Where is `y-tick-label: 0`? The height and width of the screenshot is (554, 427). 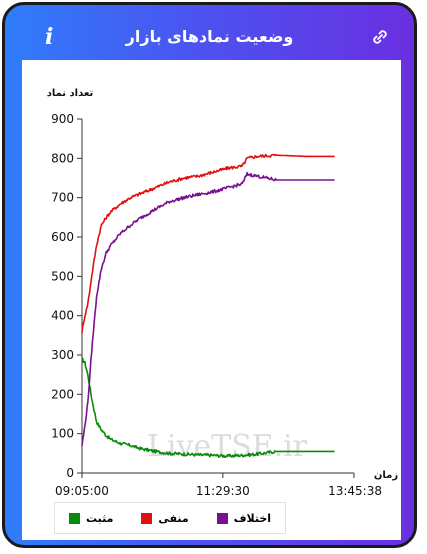
y-tick-label: 0 is located at coordinates (70, 473).